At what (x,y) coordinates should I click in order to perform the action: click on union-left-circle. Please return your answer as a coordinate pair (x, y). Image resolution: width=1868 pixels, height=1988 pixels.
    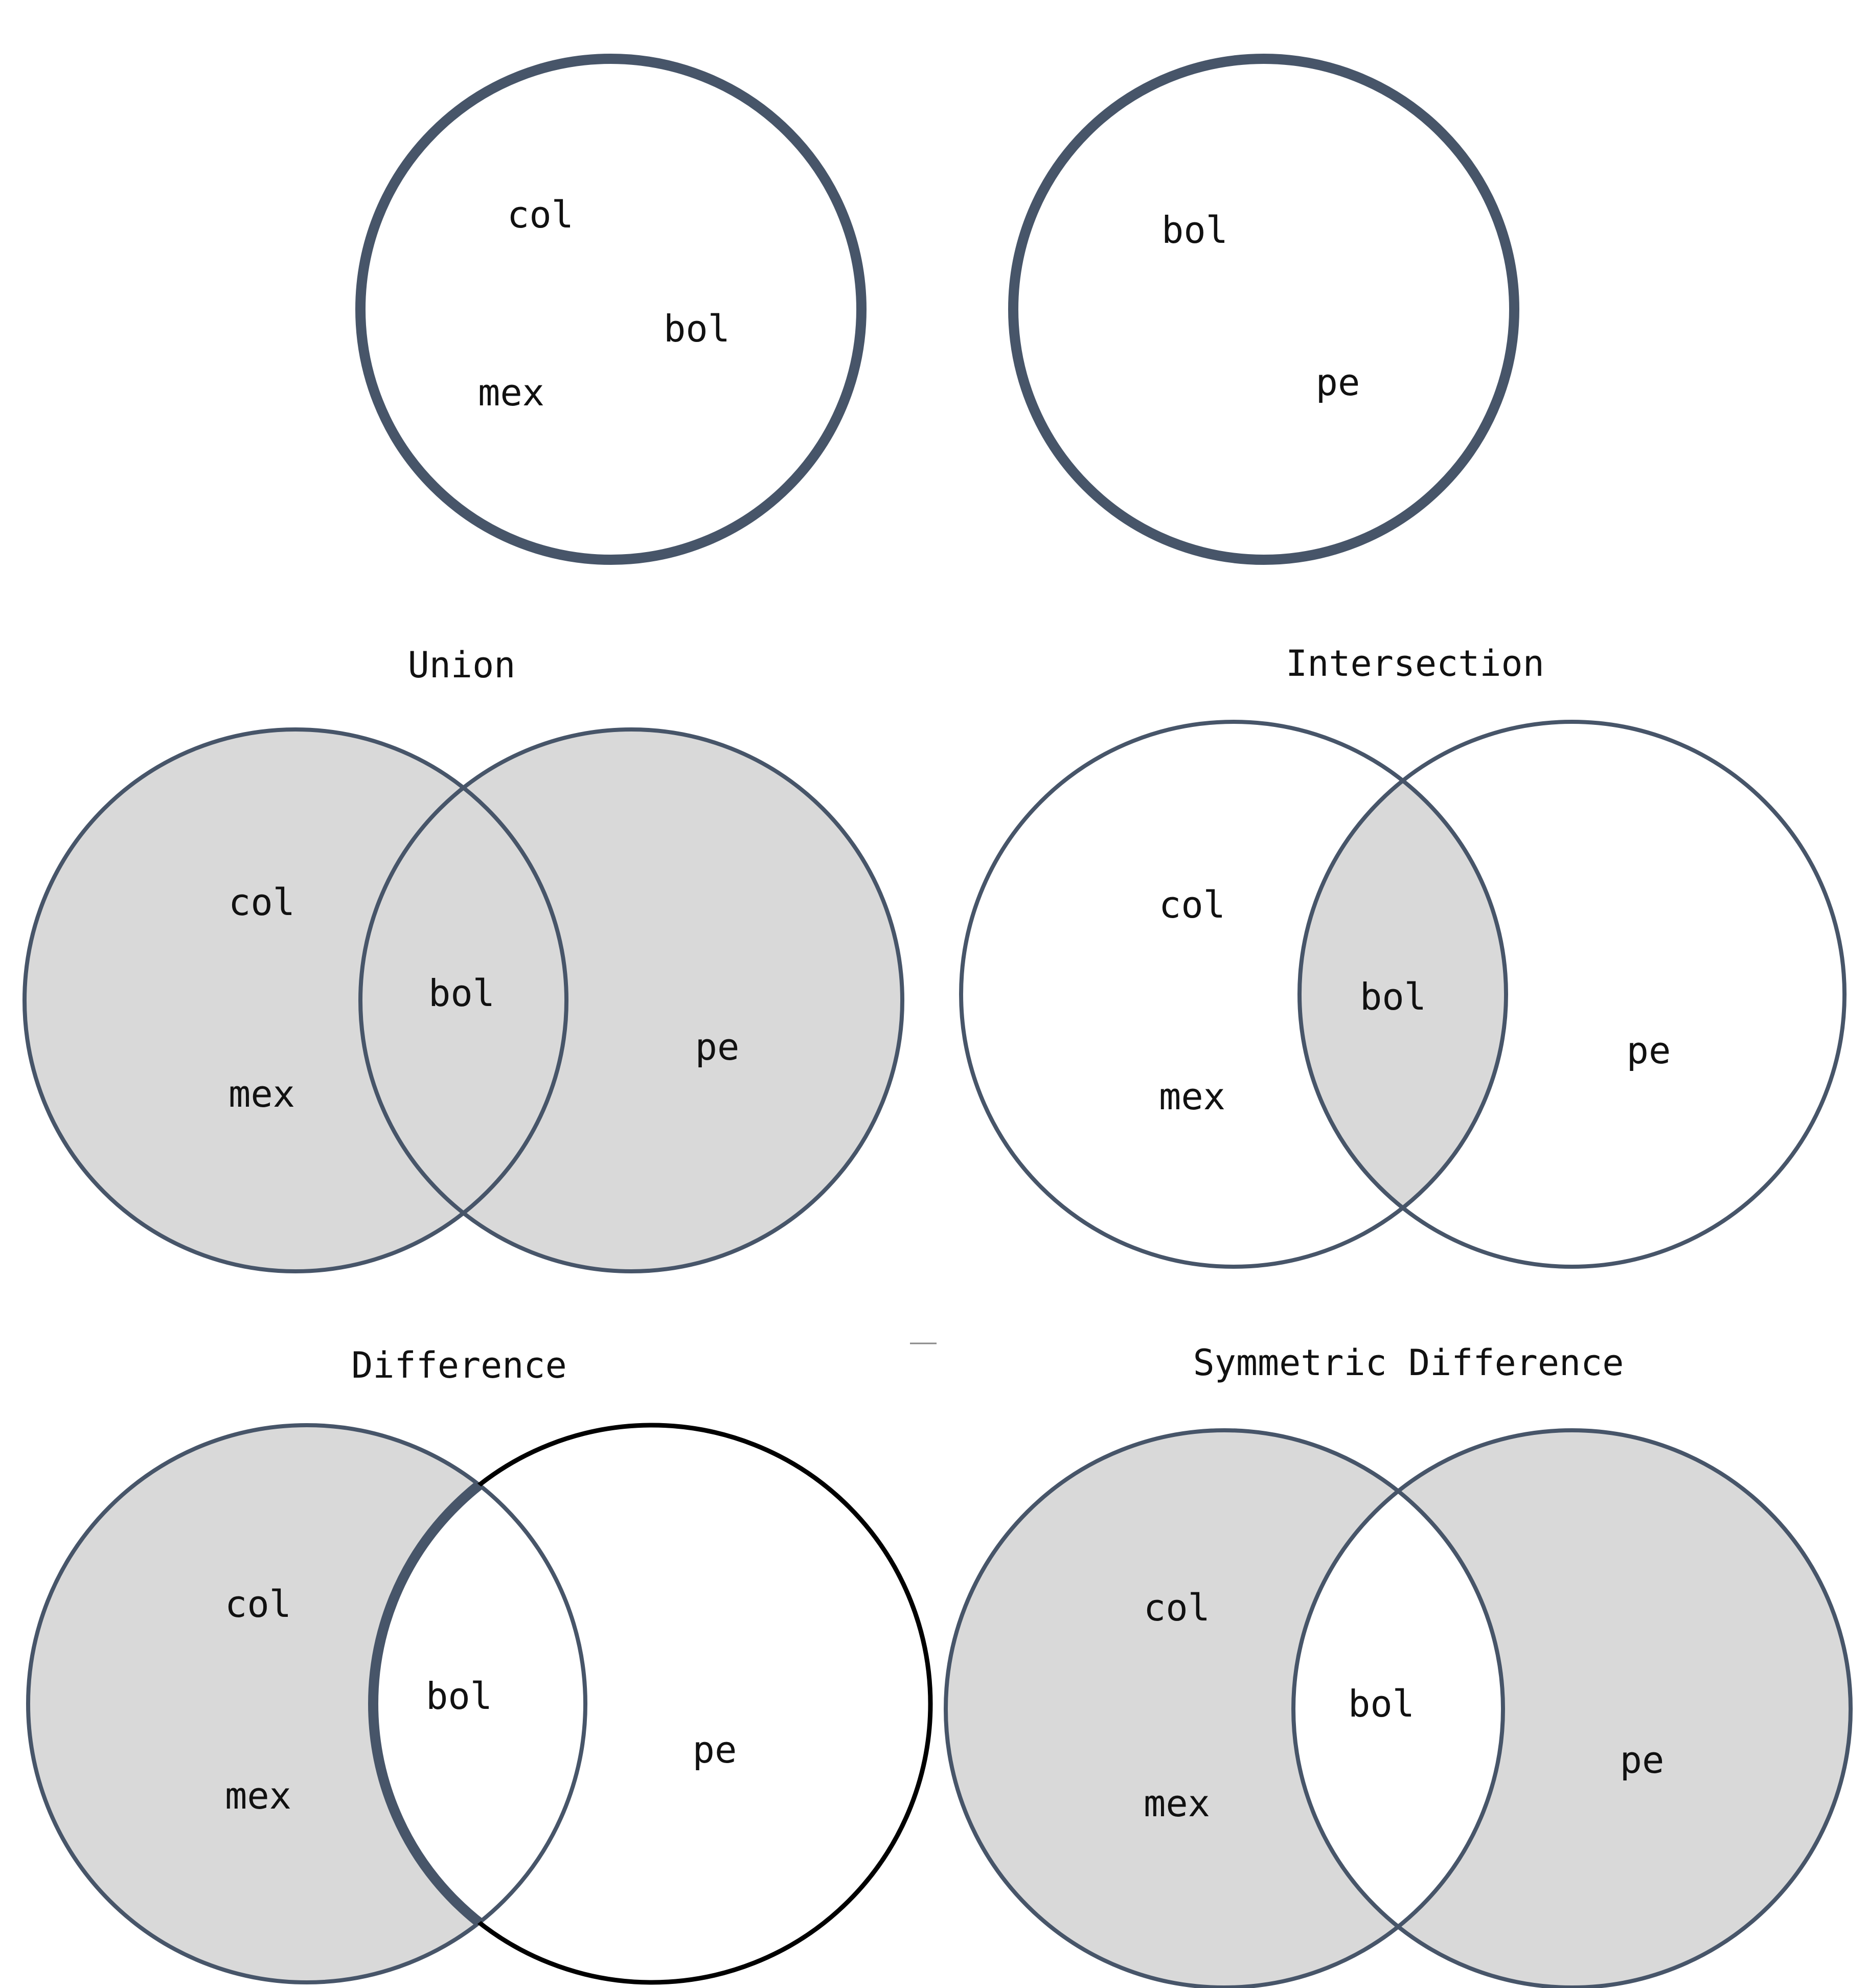
    Looking at the image, I should click on (295, 1000).